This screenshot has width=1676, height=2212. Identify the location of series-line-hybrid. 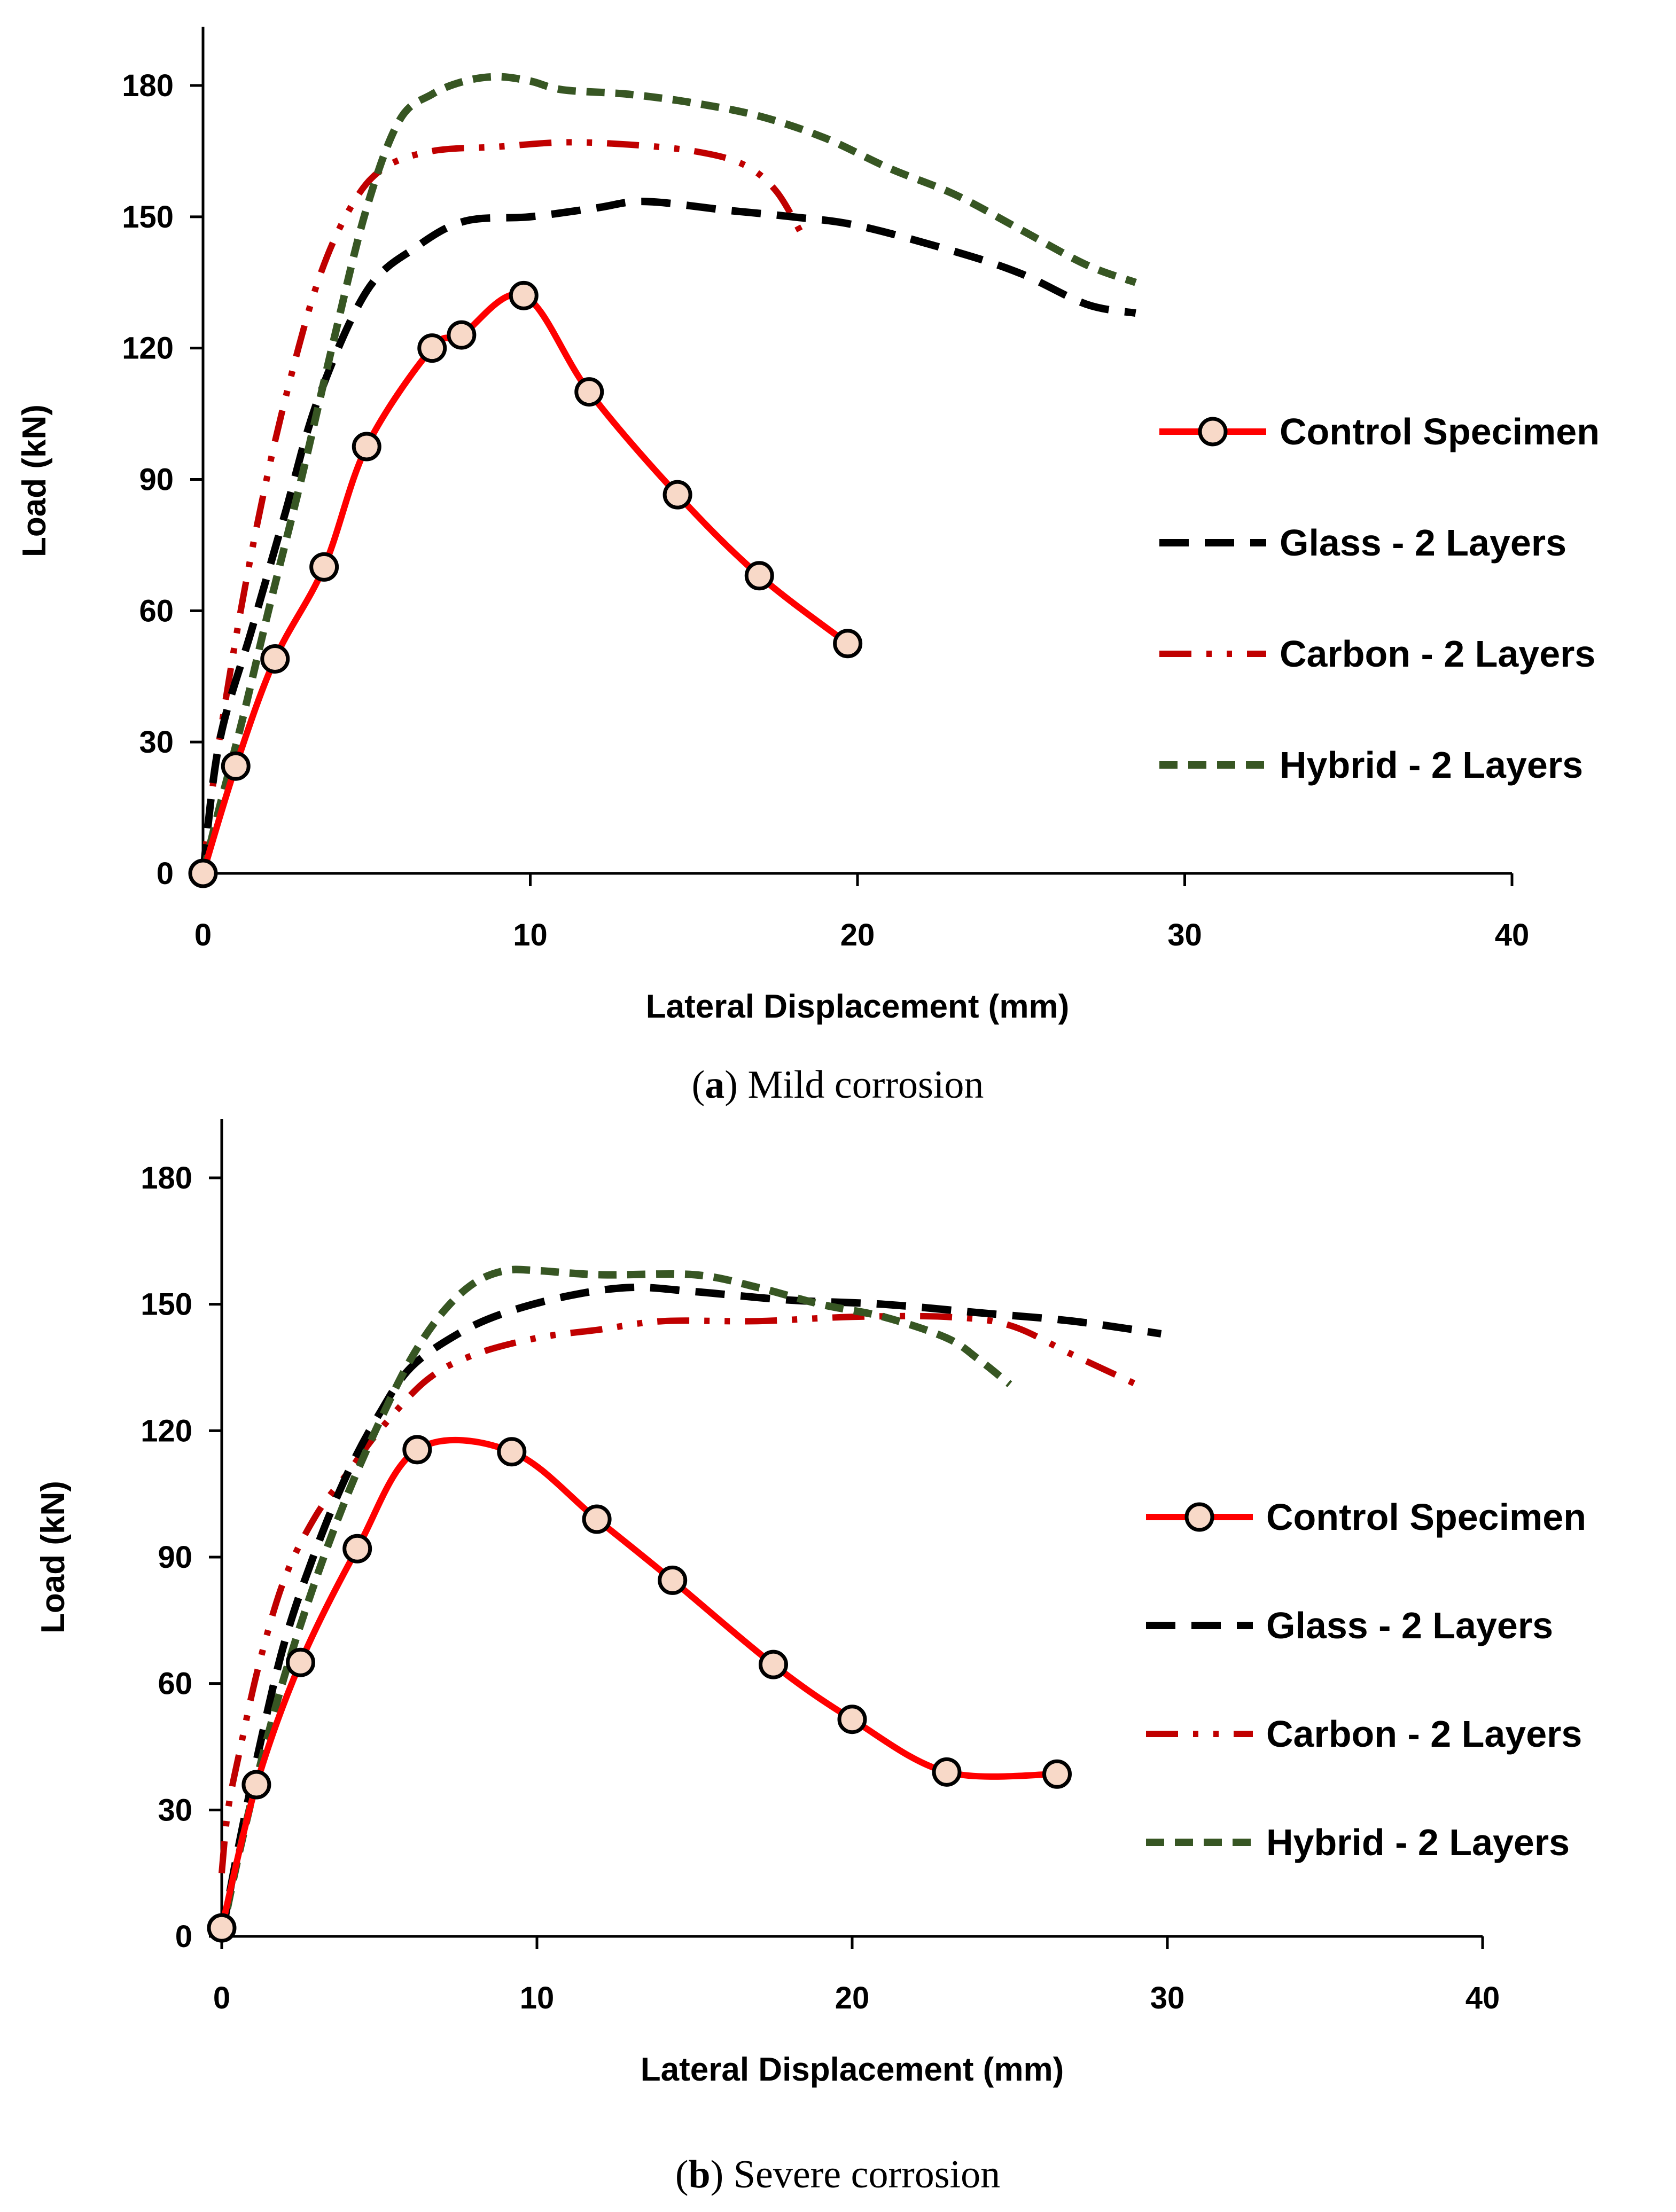
(615, 1601).